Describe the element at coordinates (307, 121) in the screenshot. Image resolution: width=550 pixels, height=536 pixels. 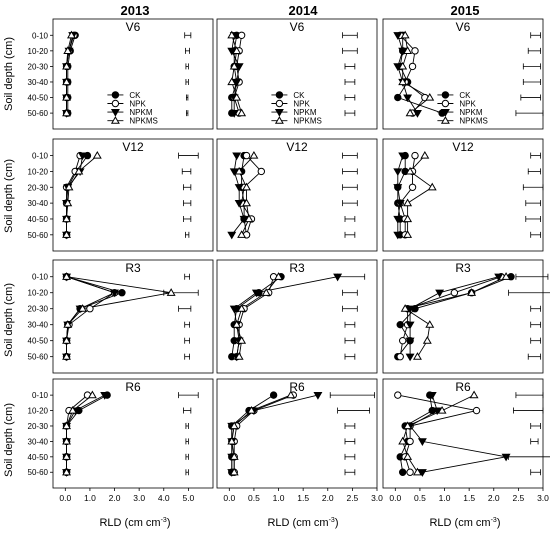
I see `legend-label-NPKMS-V6-2014: NPKMS` at that location.